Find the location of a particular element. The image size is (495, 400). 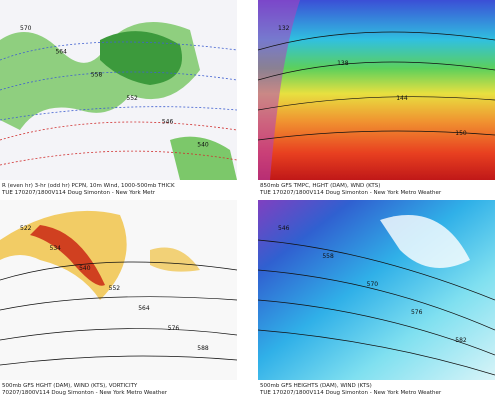

contour-label: 522 is located at coordinates (26, 228).